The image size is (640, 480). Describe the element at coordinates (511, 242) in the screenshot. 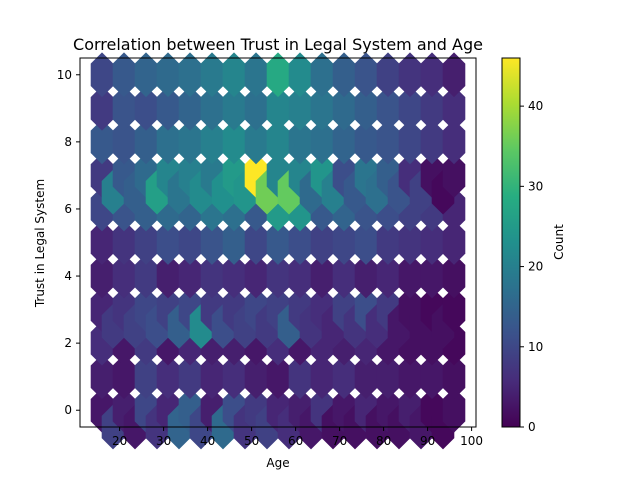

I see `colorbar-gradient` at that location.